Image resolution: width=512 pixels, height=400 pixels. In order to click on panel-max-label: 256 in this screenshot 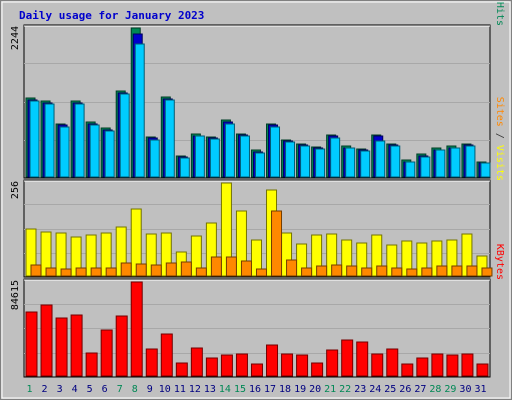, I will do `click(15, 190)`.